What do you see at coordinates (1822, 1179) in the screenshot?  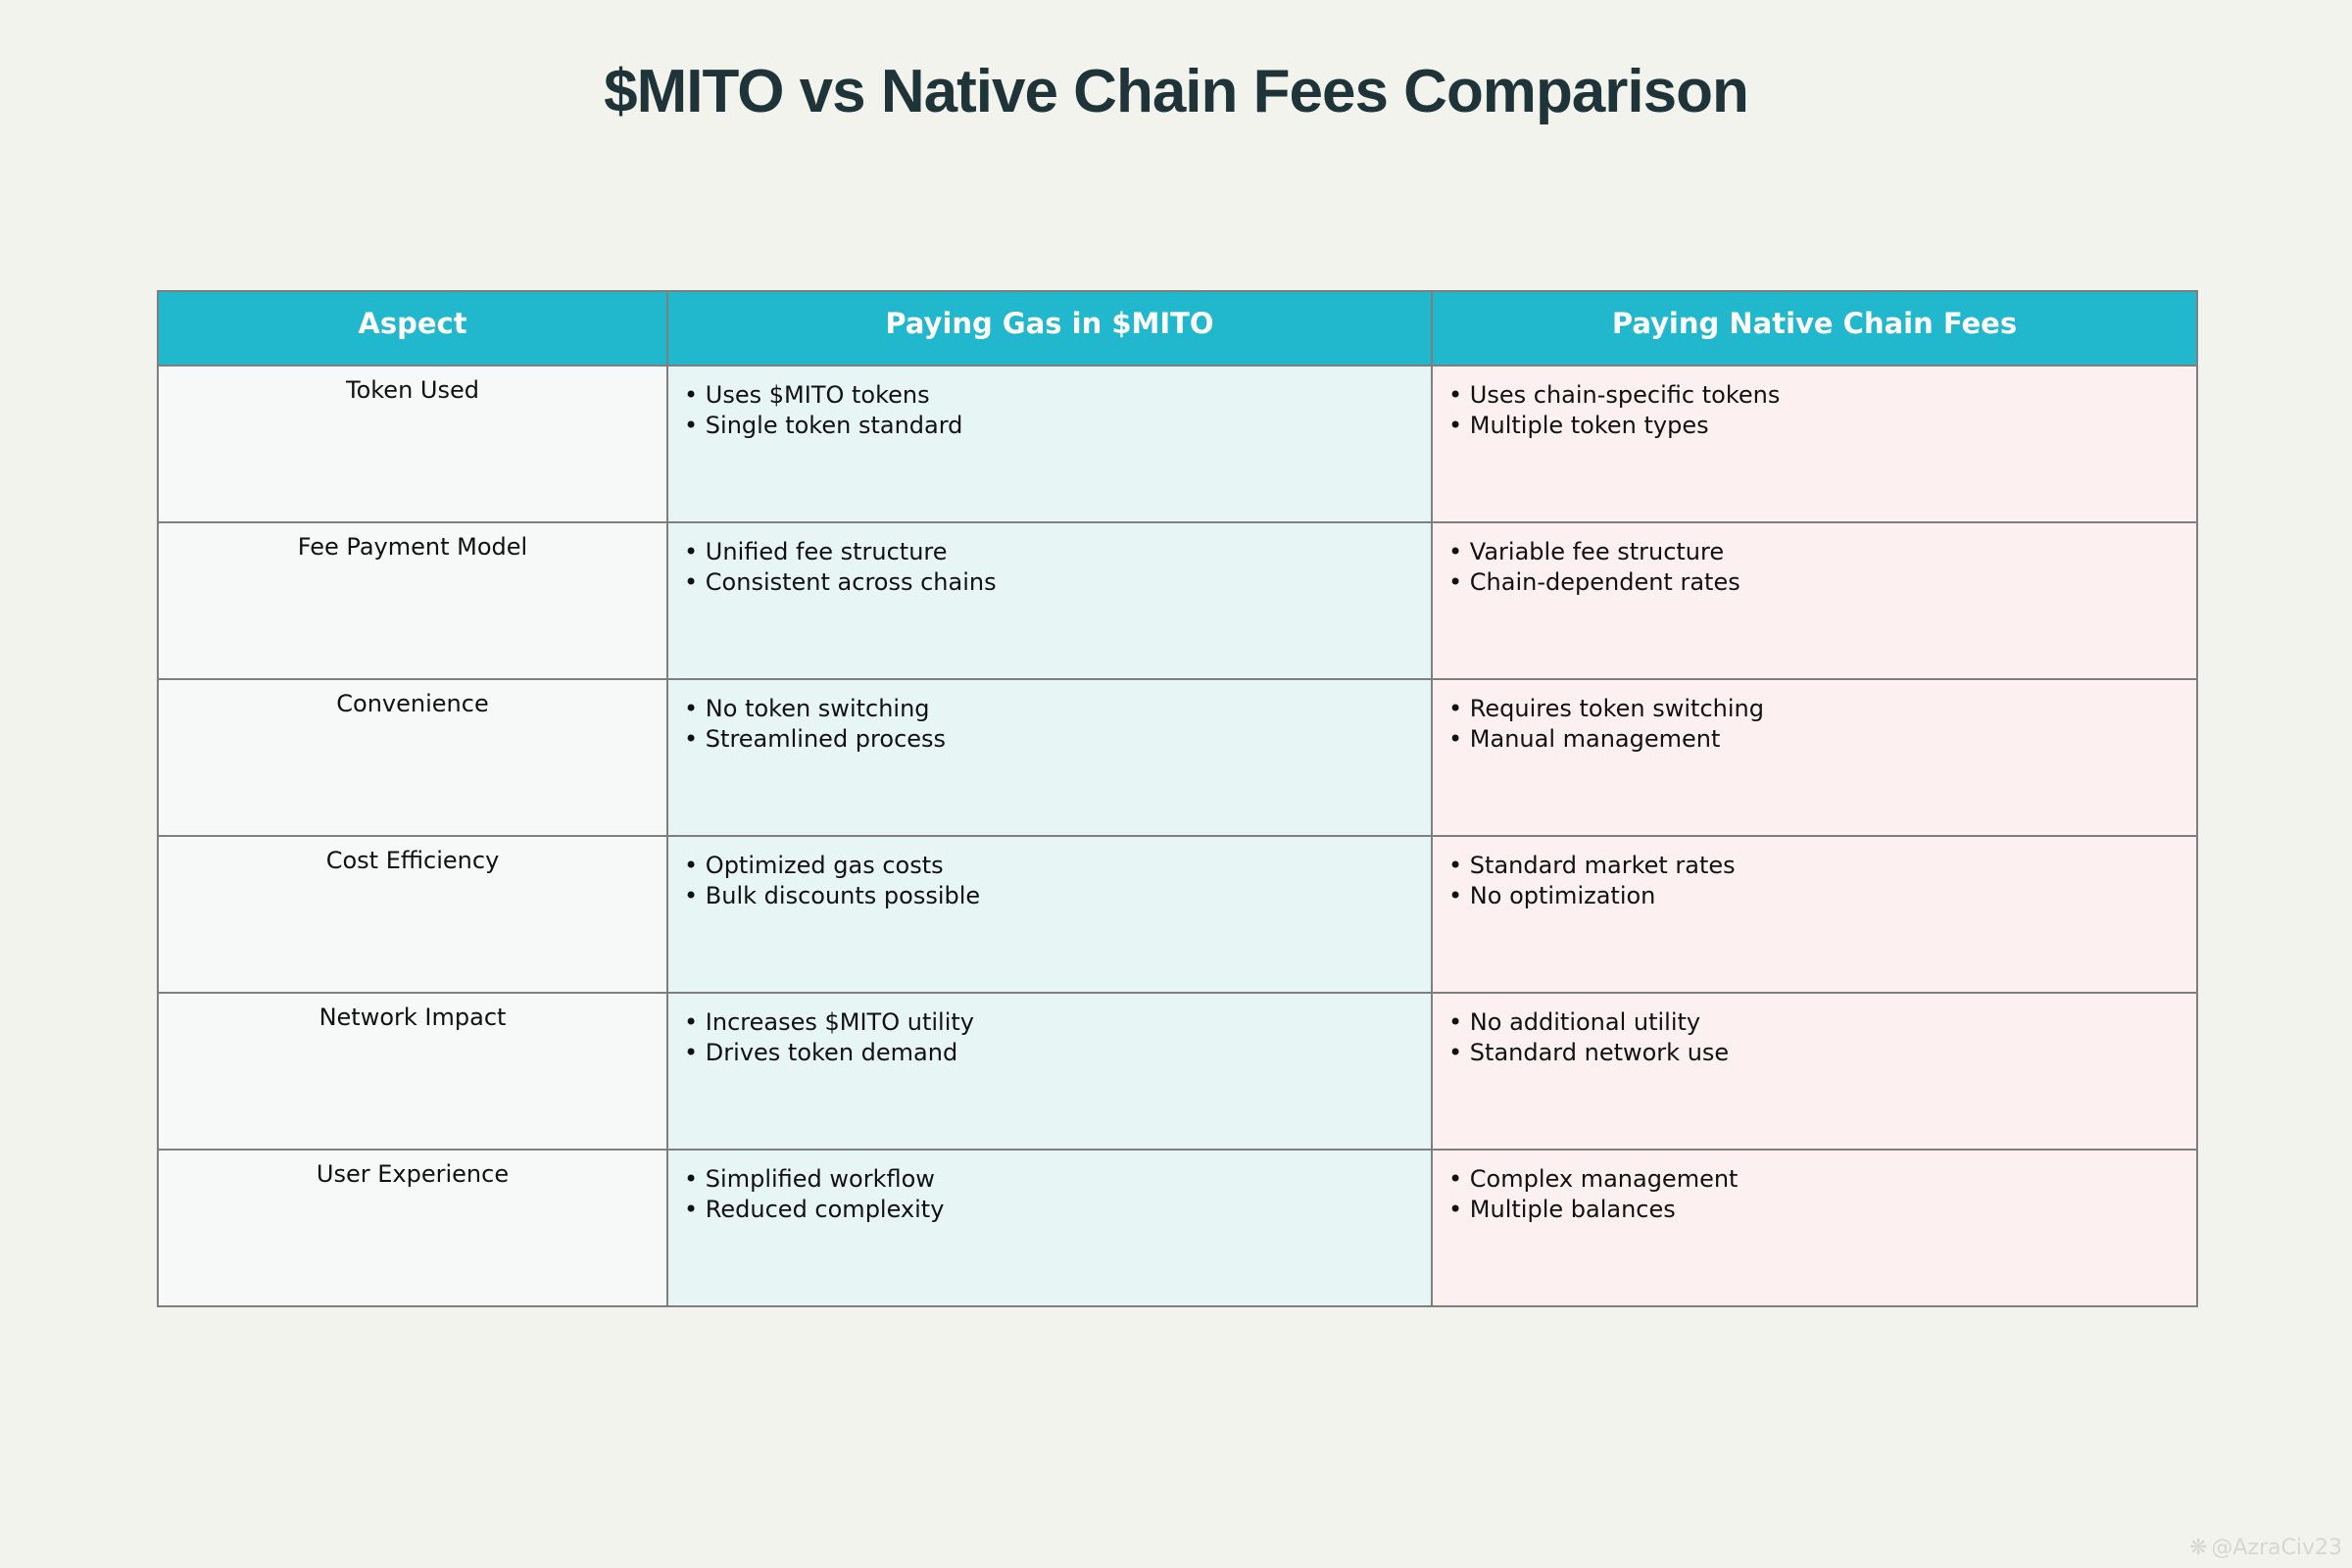 I see `native-bullet: Complex management` at bounding box center [1822, 1179].